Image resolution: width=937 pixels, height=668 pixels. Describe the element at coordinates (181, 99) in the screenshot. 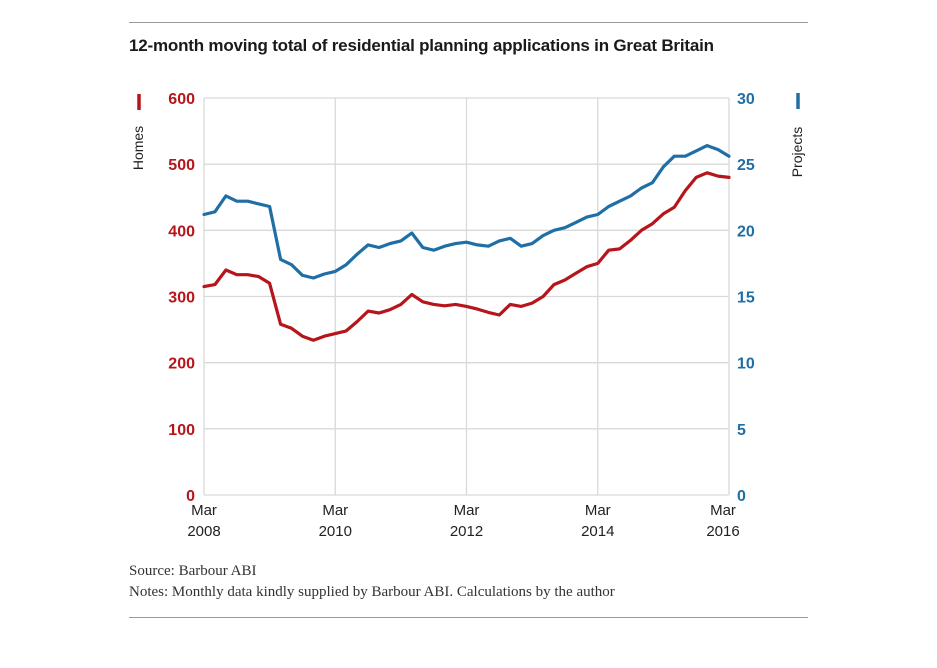

I see `left-tick-label: 600` at that location.